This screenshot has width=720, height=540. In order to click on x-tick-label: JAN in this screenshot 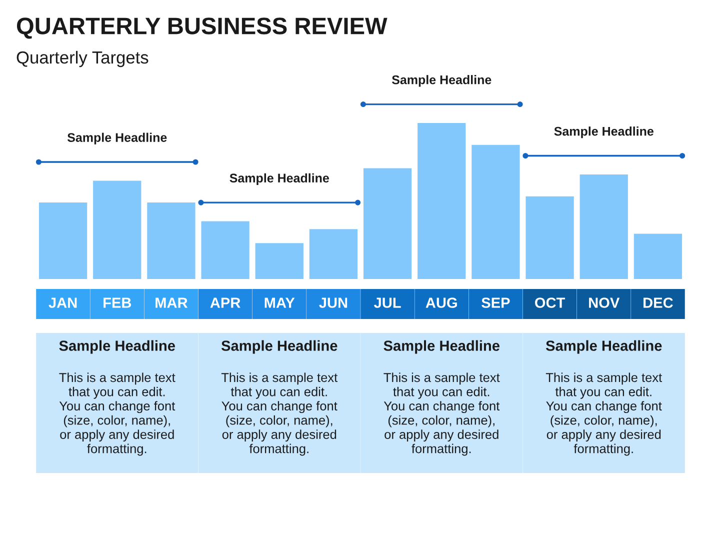, I will do `click(62, 303)`.